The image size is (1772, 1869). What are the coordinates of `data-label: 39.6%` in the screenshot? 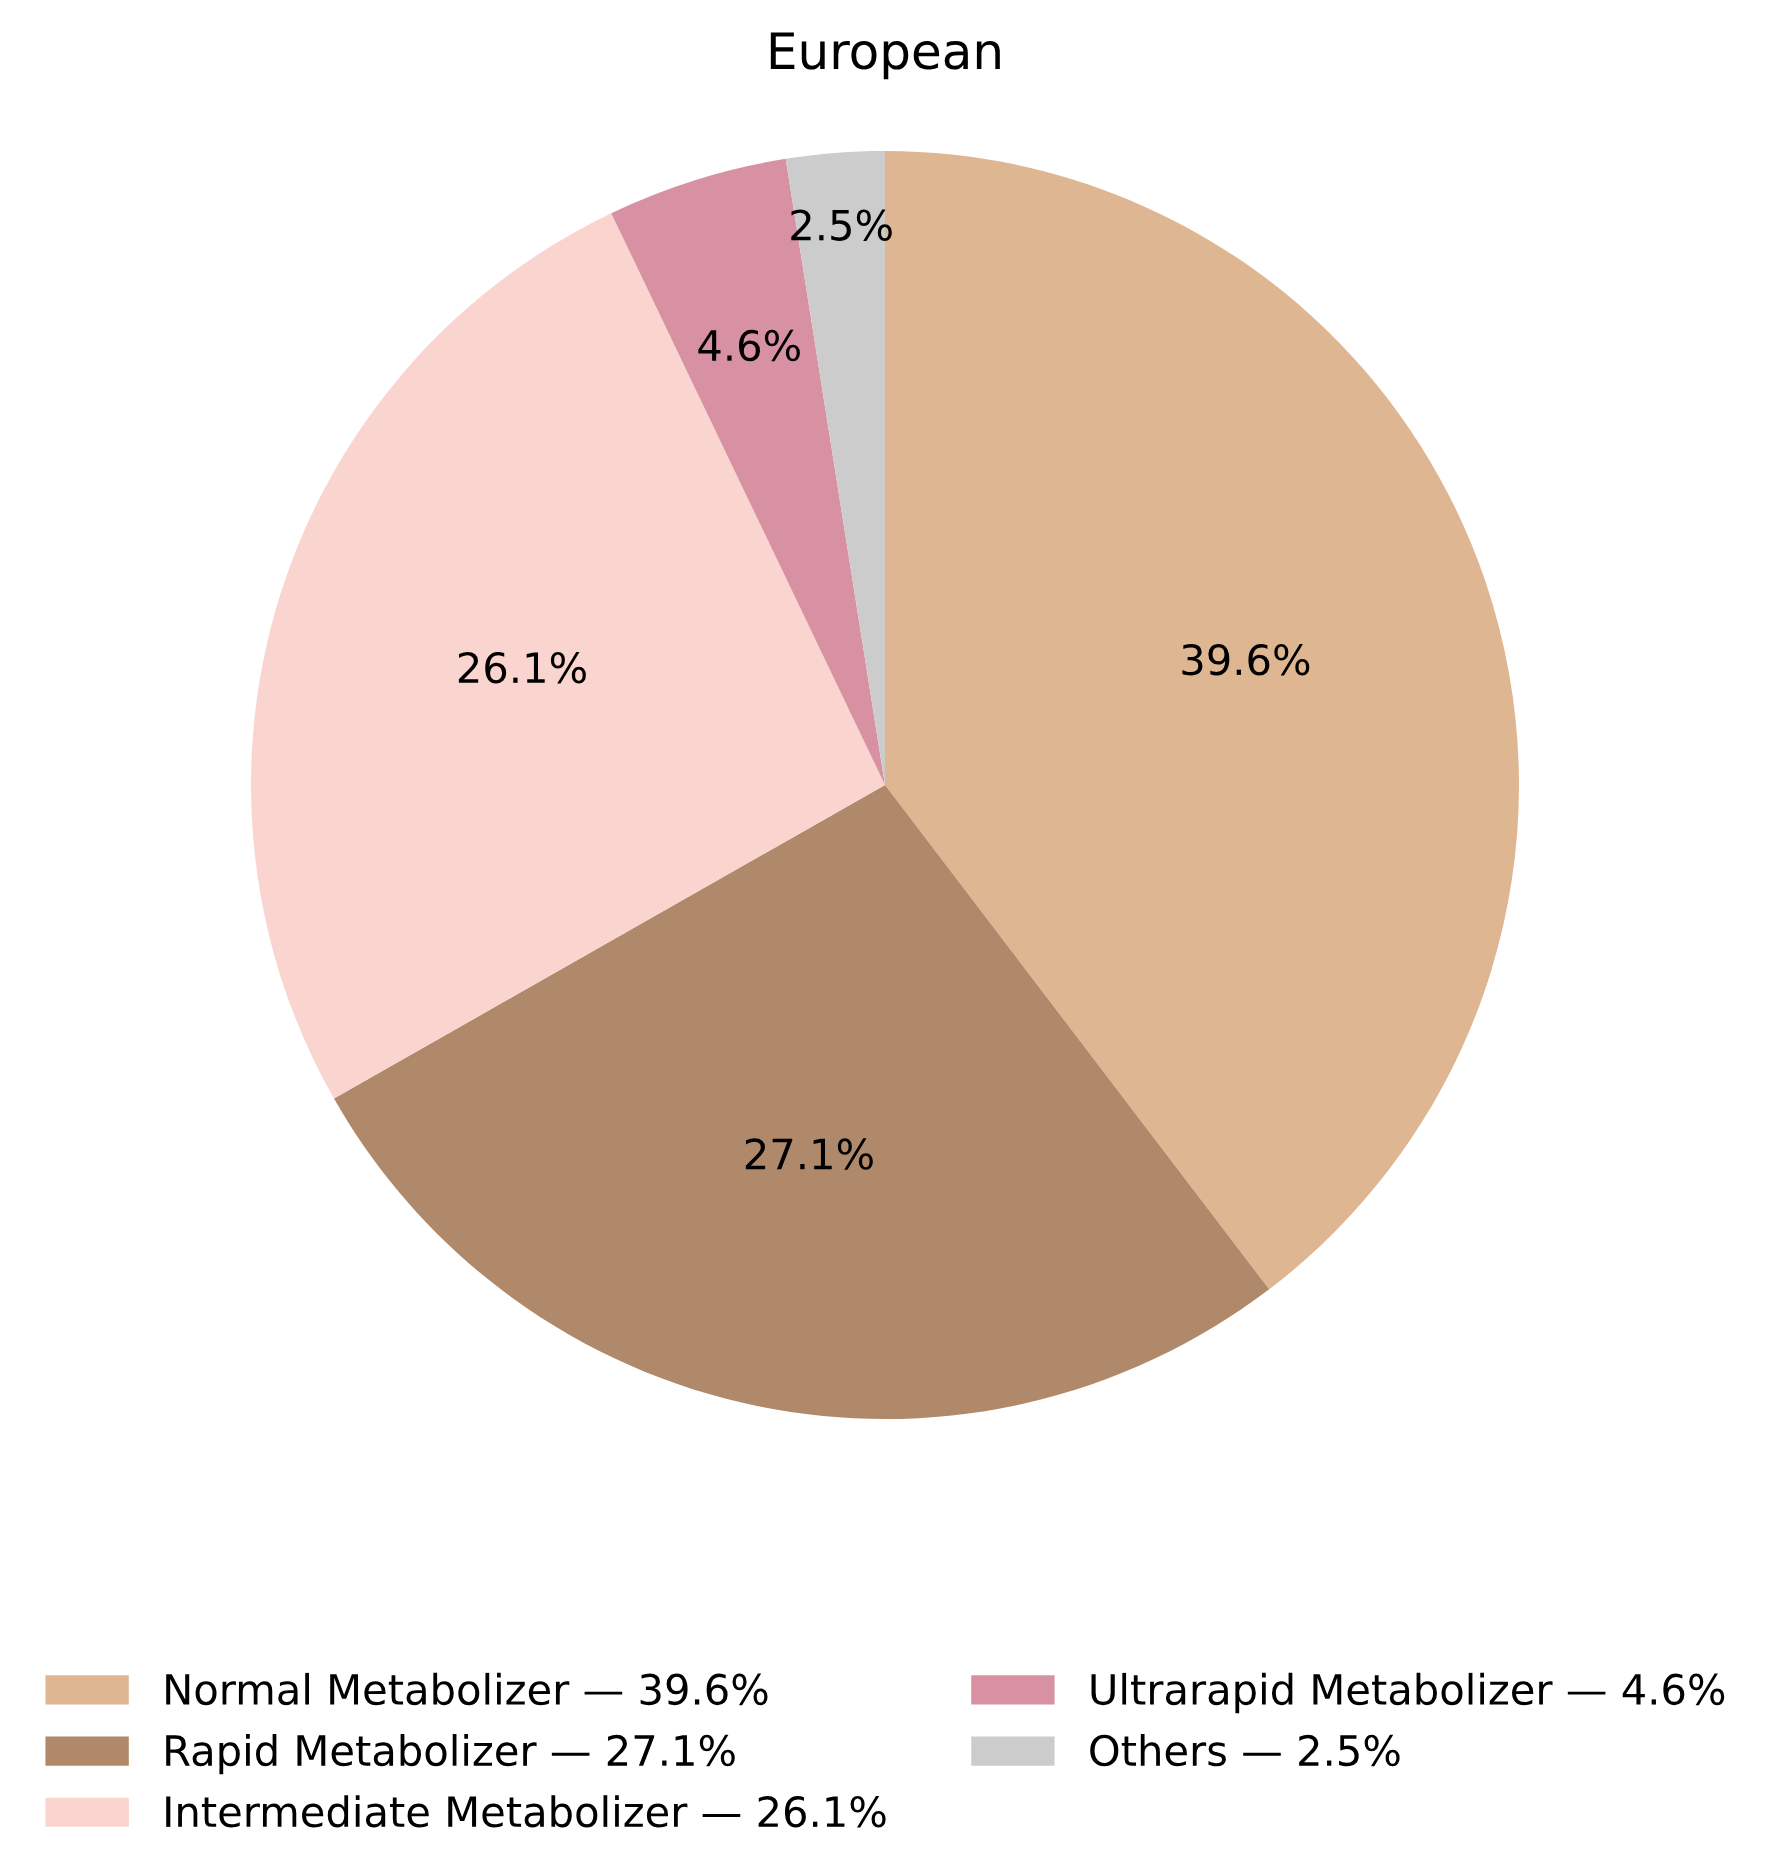 It's located at (1246, 659).